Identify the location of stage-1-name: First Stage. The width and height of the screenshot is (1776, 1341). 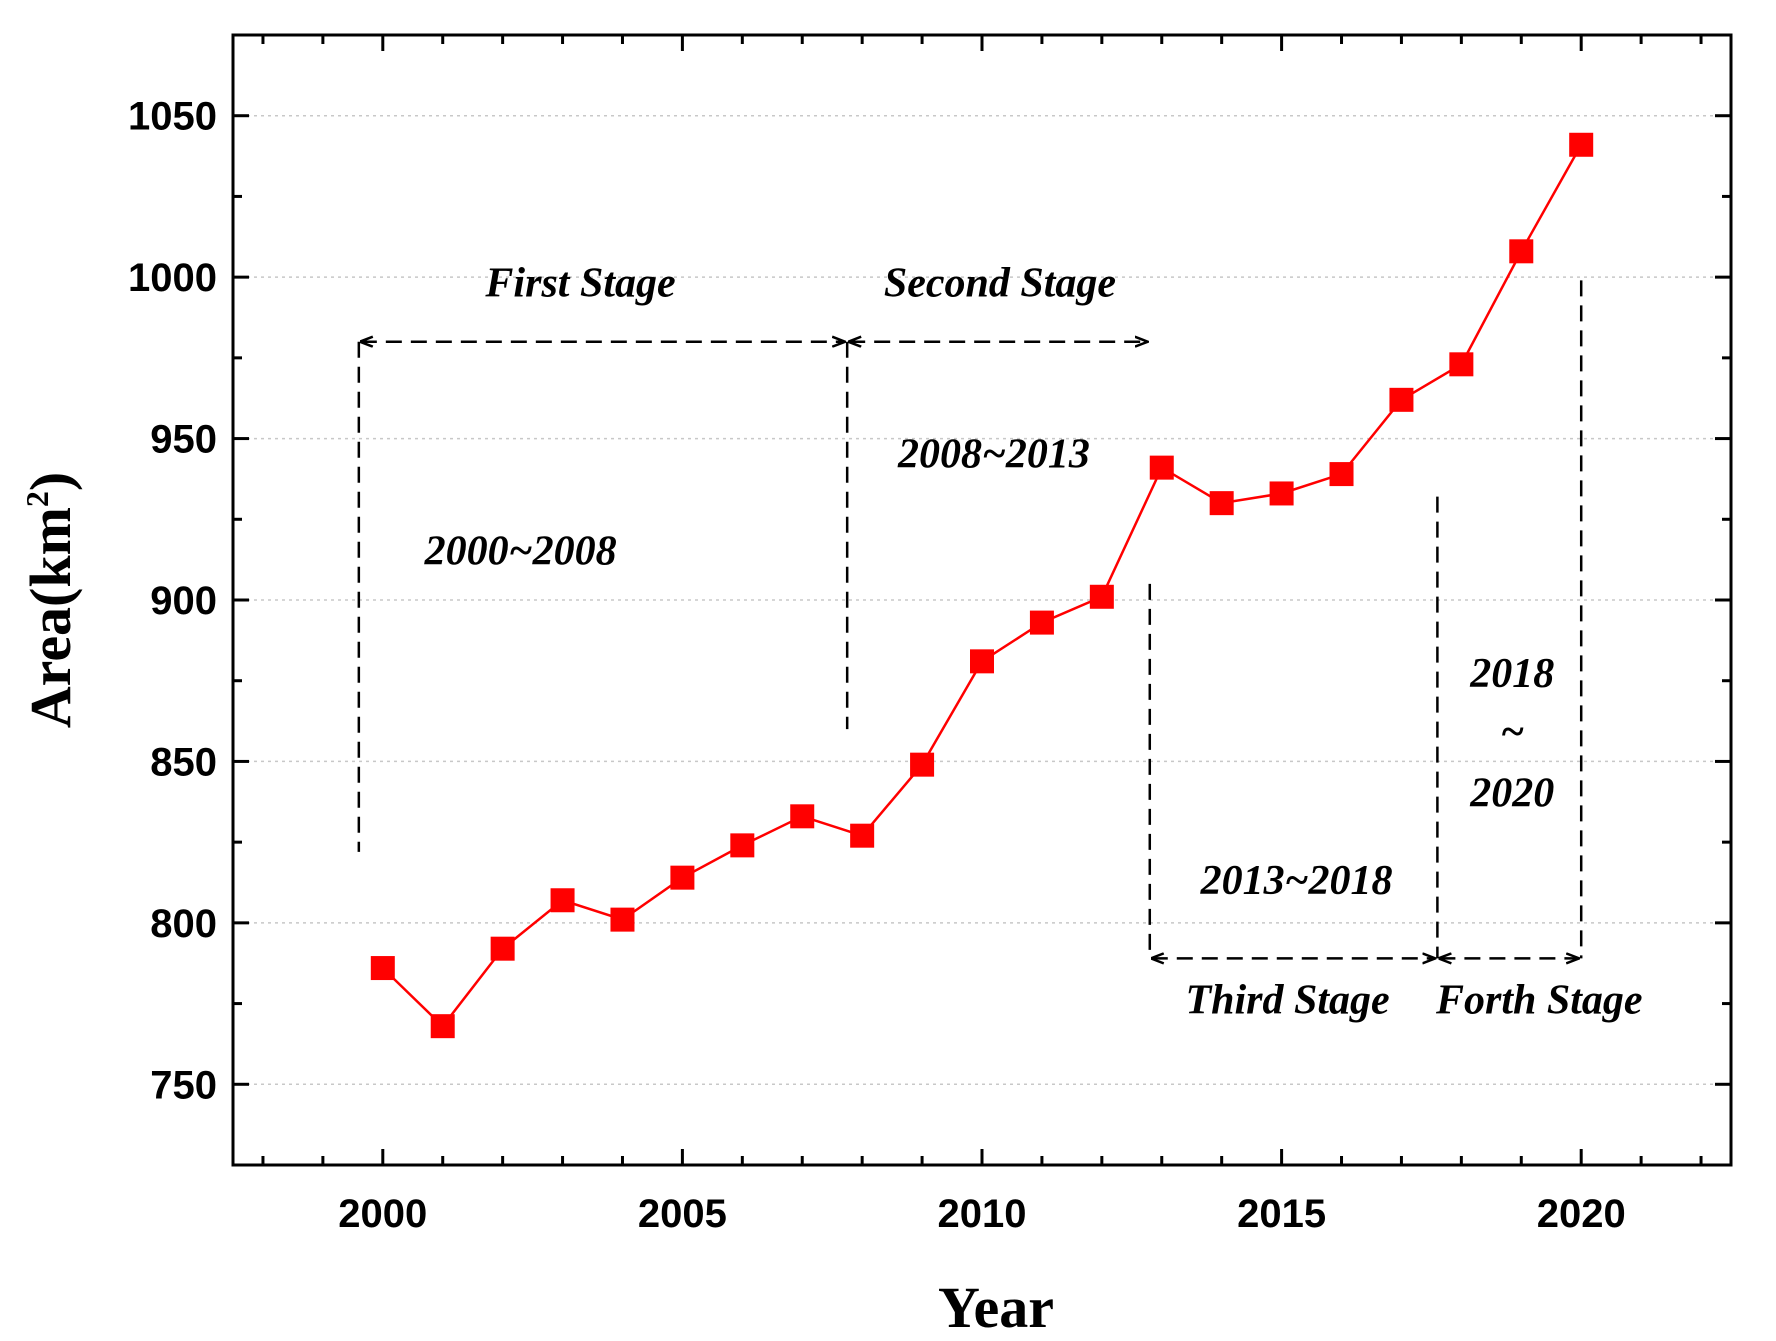
(579, 284).